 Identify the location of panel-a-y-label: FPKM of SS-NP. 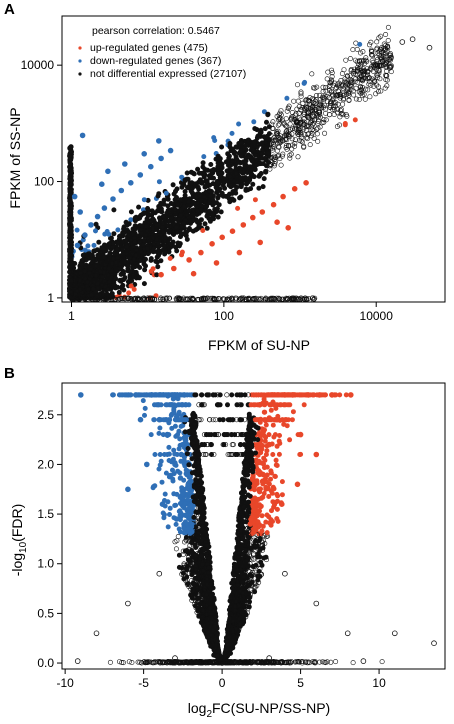
(15, 157).